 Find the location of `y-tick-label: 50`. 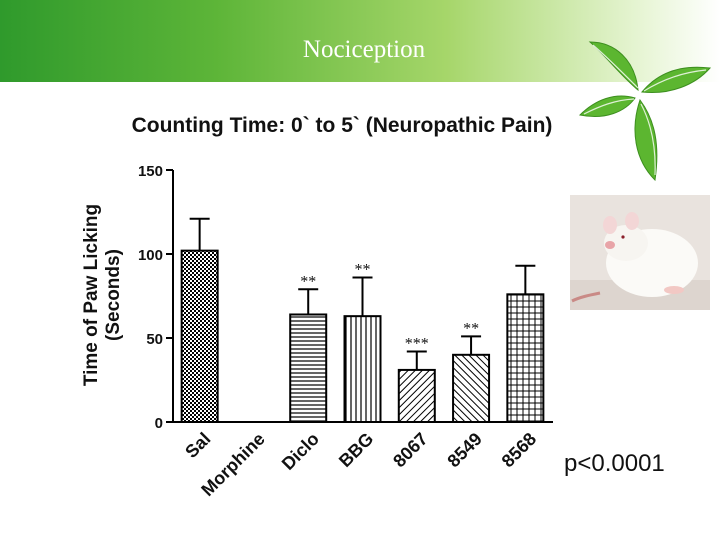

y-tick-label: 50 is located at coordinates (154, 339).